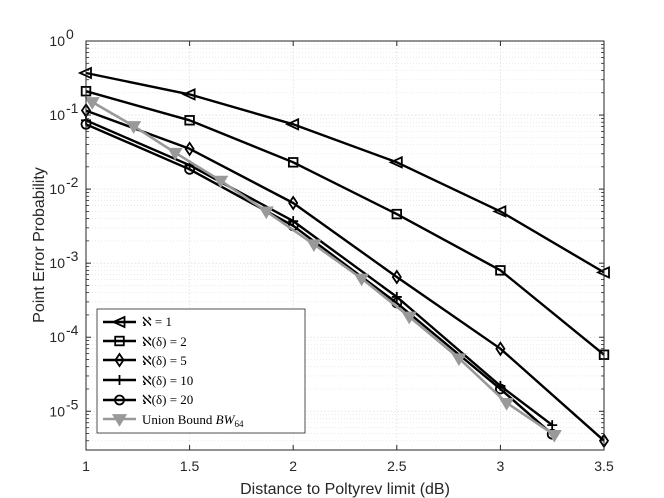 The width and height of the screenshot is (664, 498). Describe the element at coordinates (604, 466) in the screenshot. I see `x-tick-label: 3.5` at that location.